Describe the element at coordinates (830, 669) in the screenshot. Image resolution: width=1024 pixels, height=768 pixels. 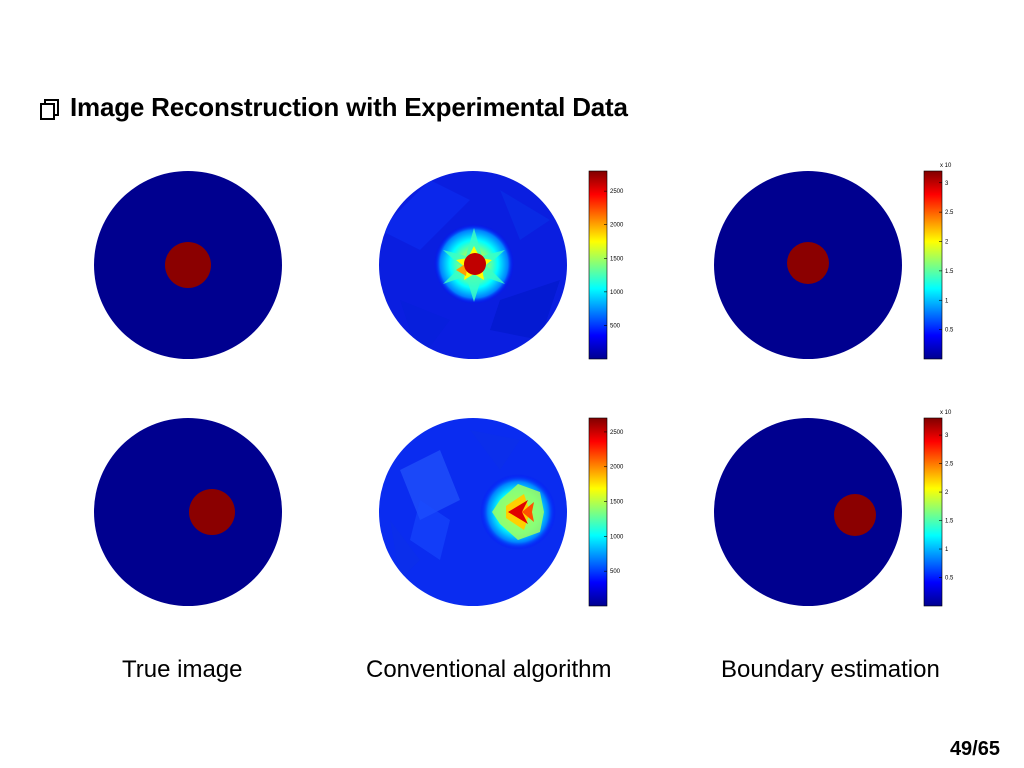
I see `caption-boundary: Boundary estimation` at that location.